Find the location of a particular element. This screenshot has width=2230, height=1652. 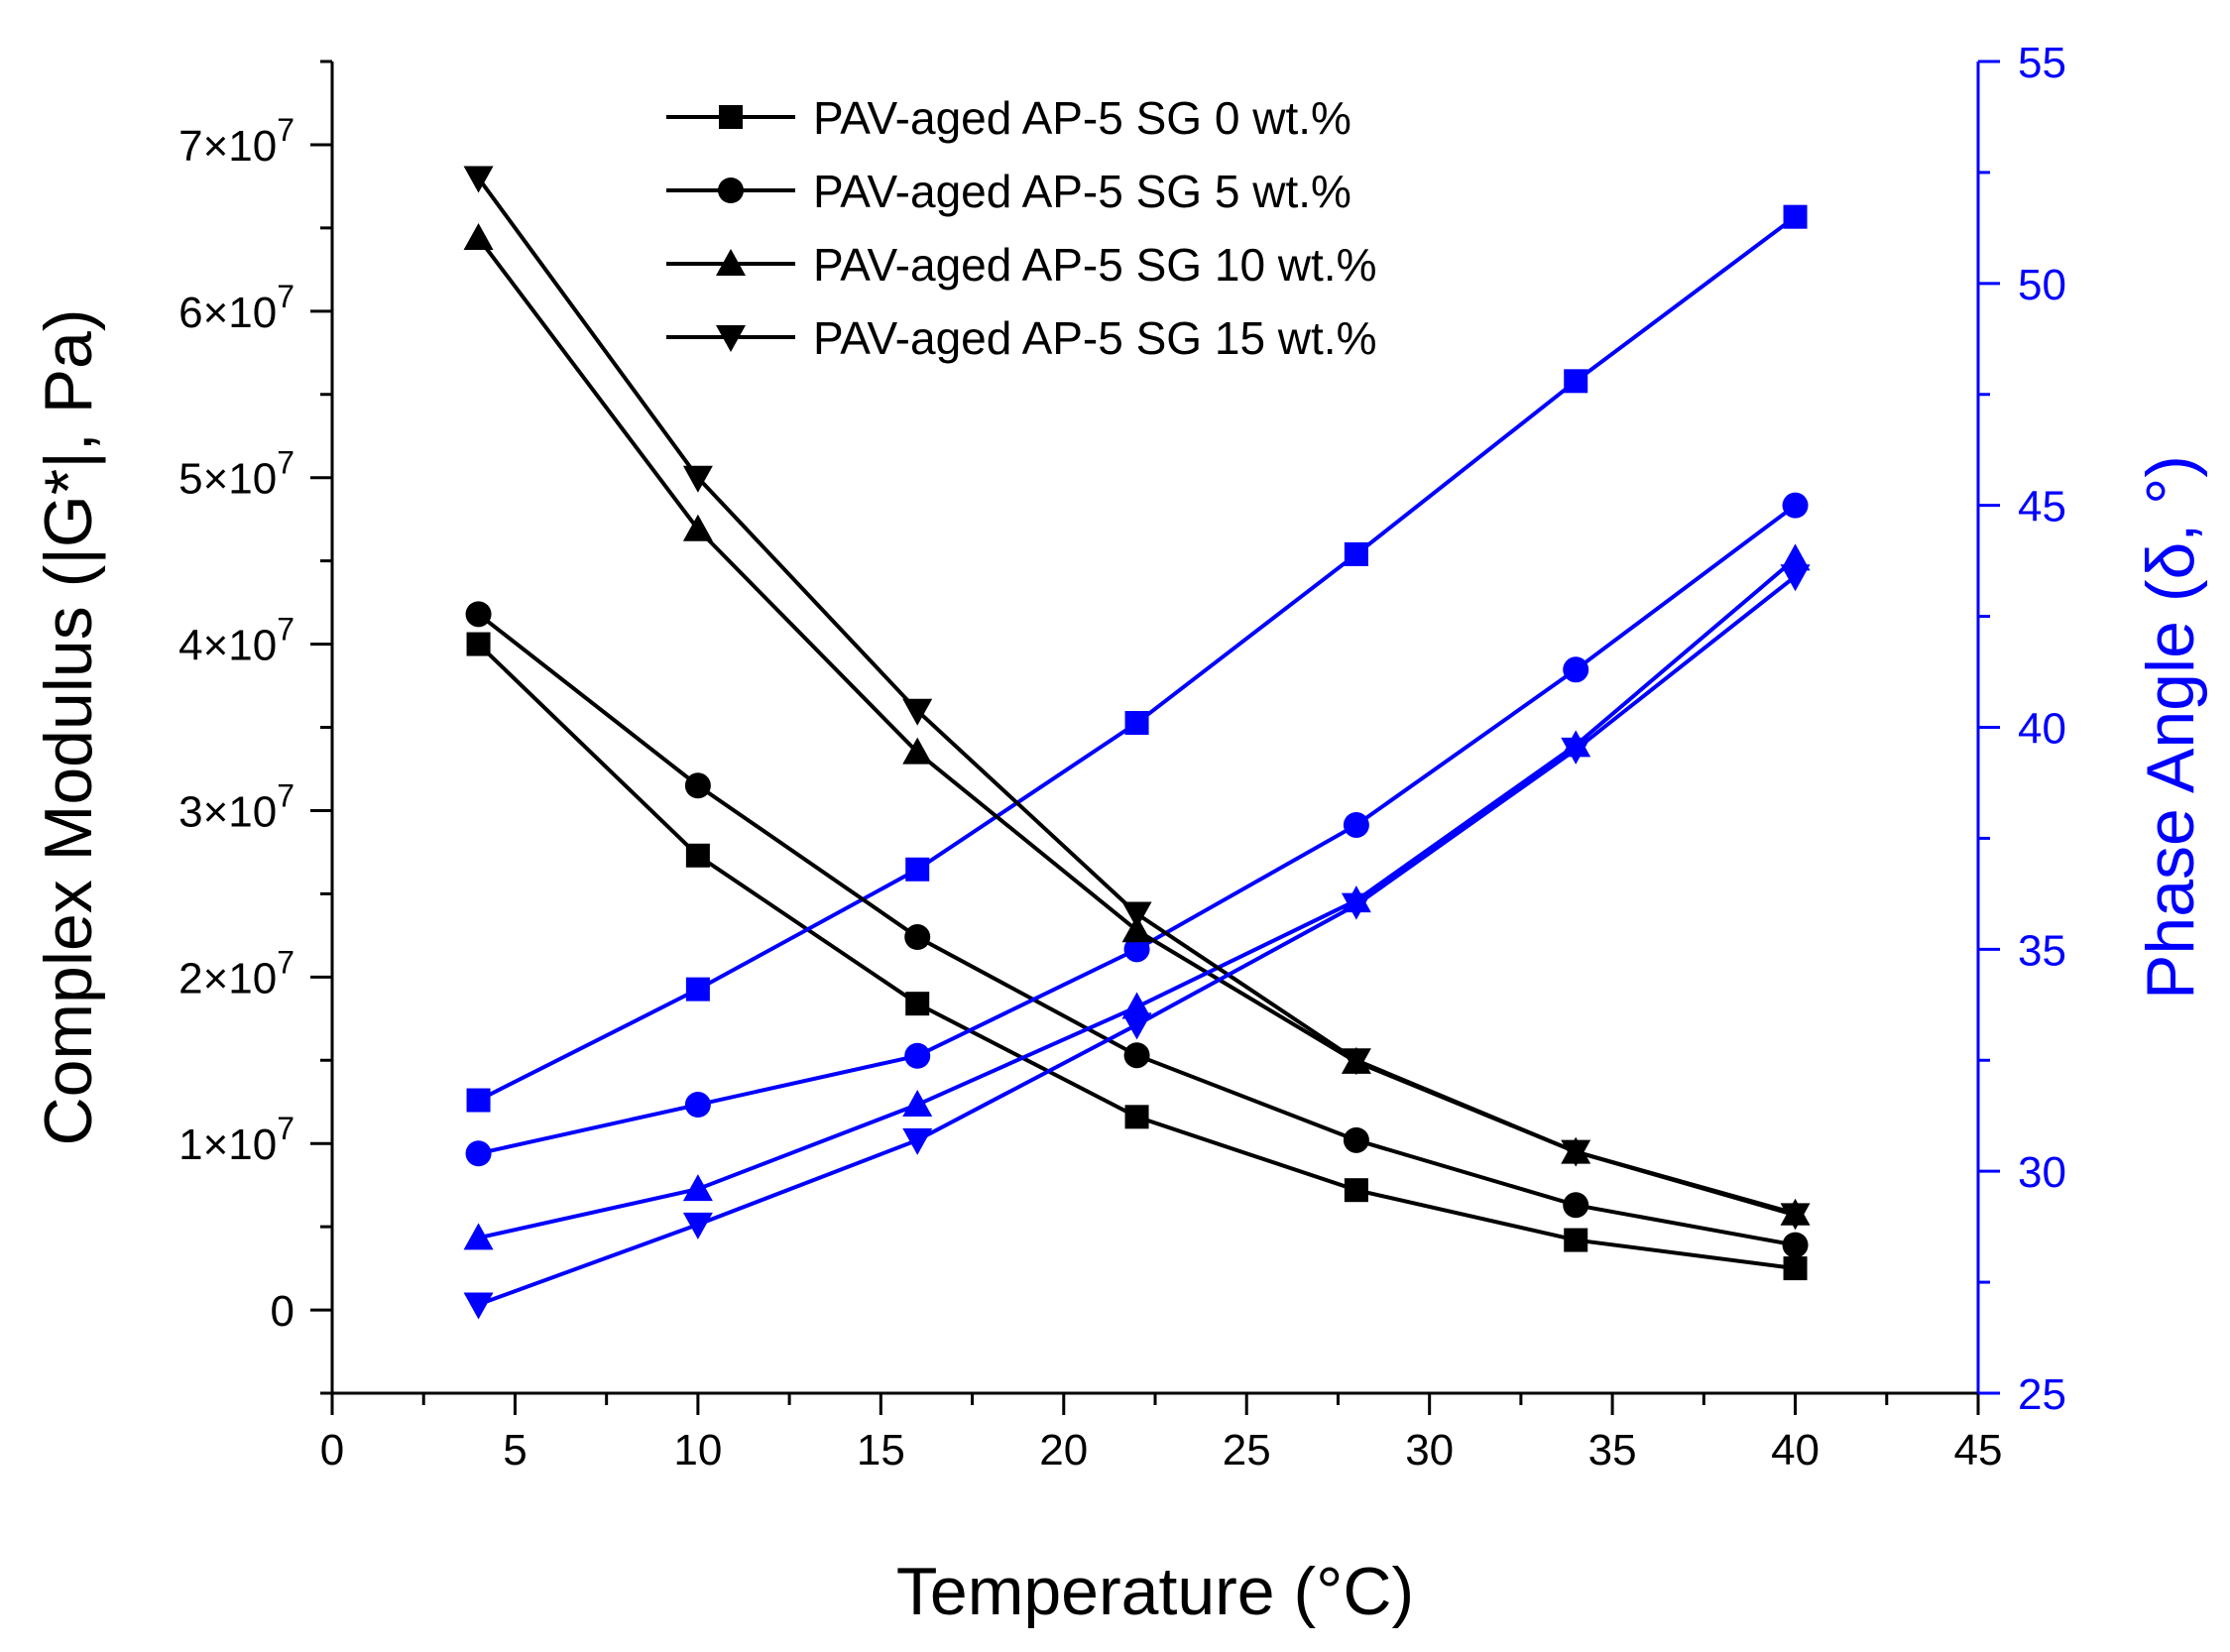

legend-item: PAV-aged AP-5 SG 0 wt.% is located at coordinates (1009, 118).